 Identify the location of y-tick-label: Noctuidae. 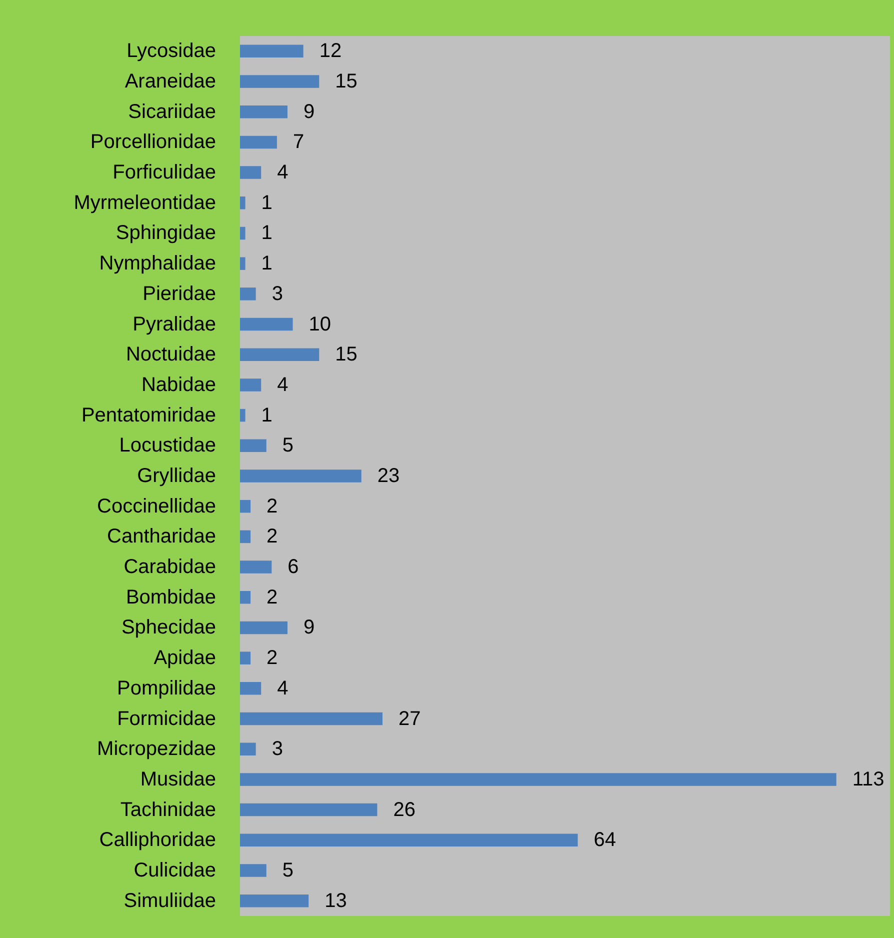
(171, 355).